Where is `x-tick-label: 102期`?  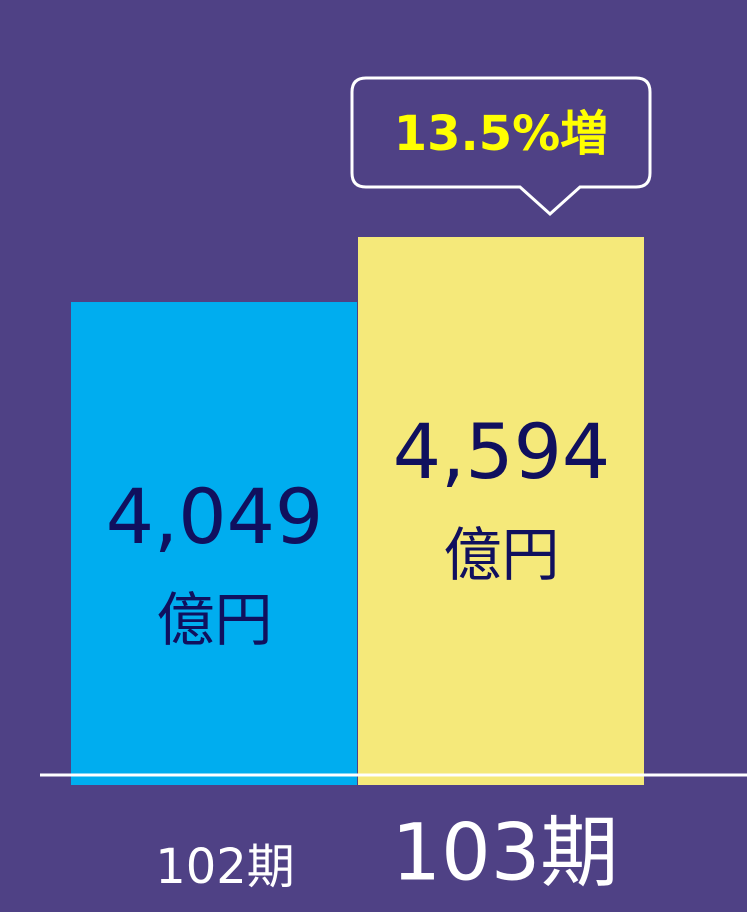
x-tick-label: 102期 is located at coordinates (225, 867).